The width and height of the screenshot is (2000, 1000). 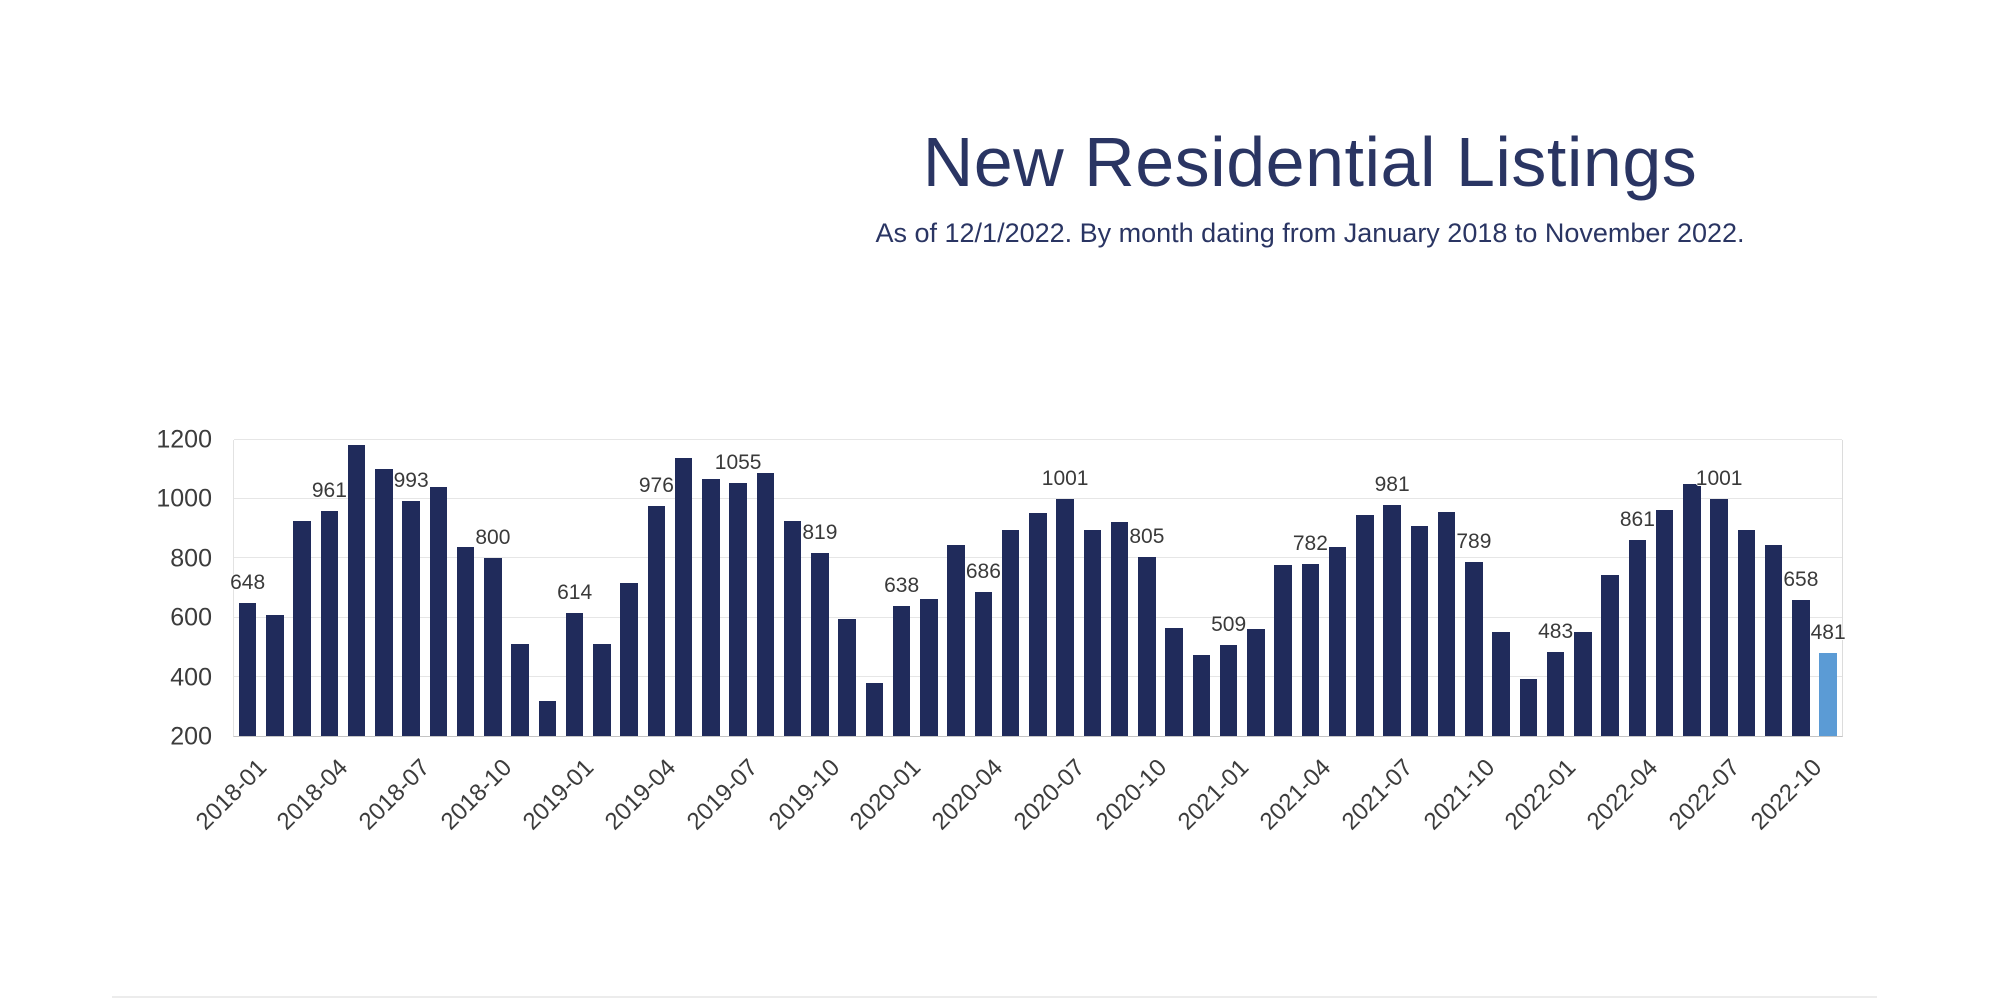 I want to click on bar-slot-2018-01: 648, so click(x=247, y=588).